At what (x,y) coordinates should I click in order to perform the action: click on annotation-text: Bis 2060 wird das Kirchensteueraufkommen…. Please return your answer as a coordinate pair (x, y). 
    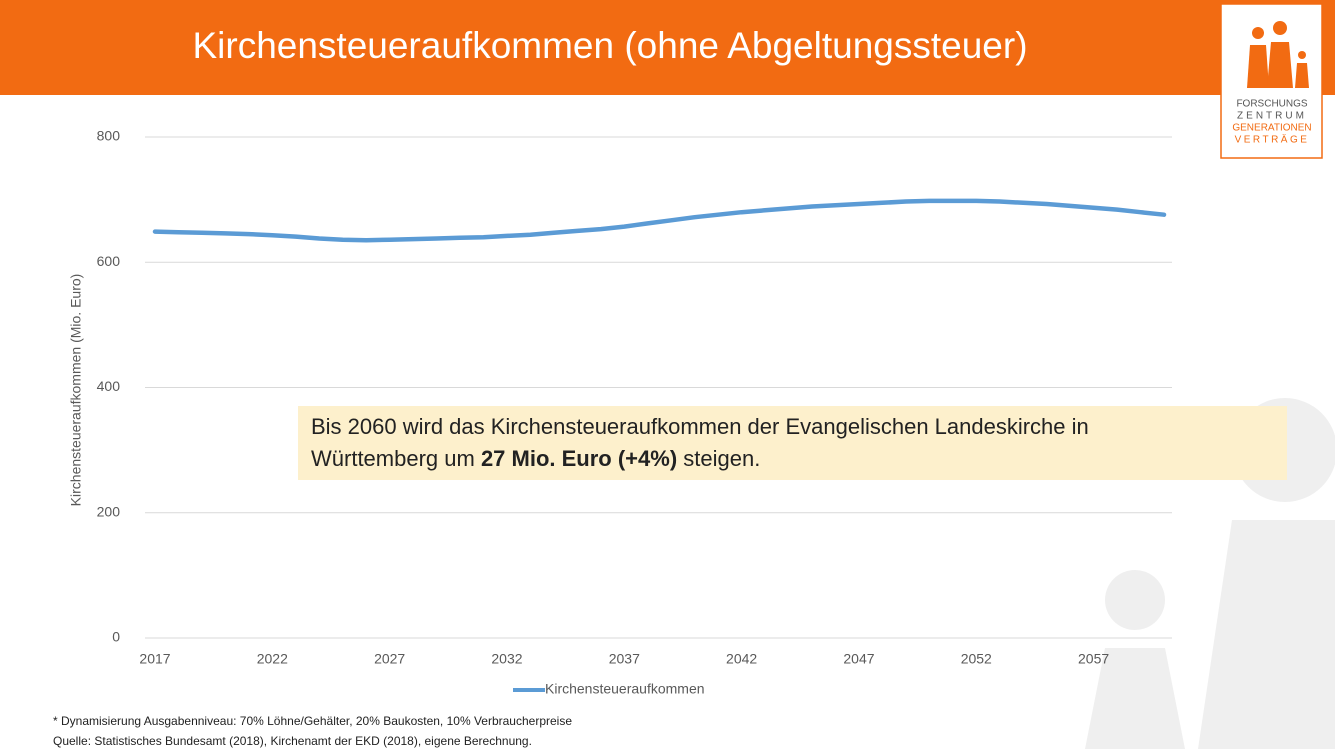
    Looking at the image, I should click on (700, 426).